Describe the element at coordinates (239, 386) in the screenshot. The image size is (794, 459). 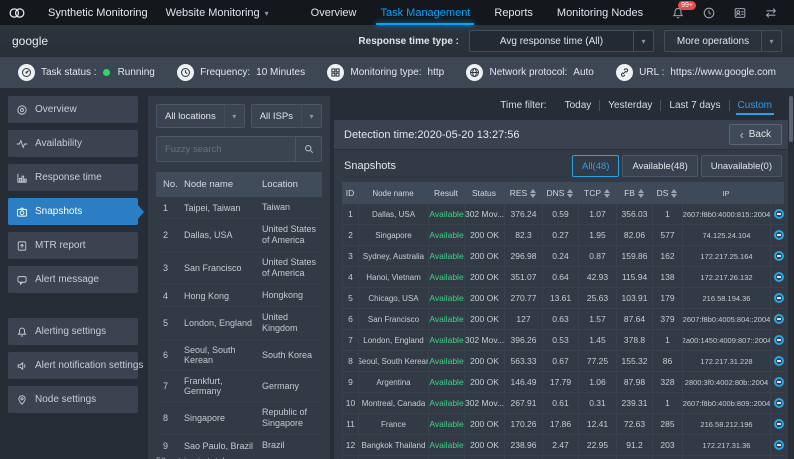
I see `node-row: 7 Frankfurt, Germany Germany` at that location.